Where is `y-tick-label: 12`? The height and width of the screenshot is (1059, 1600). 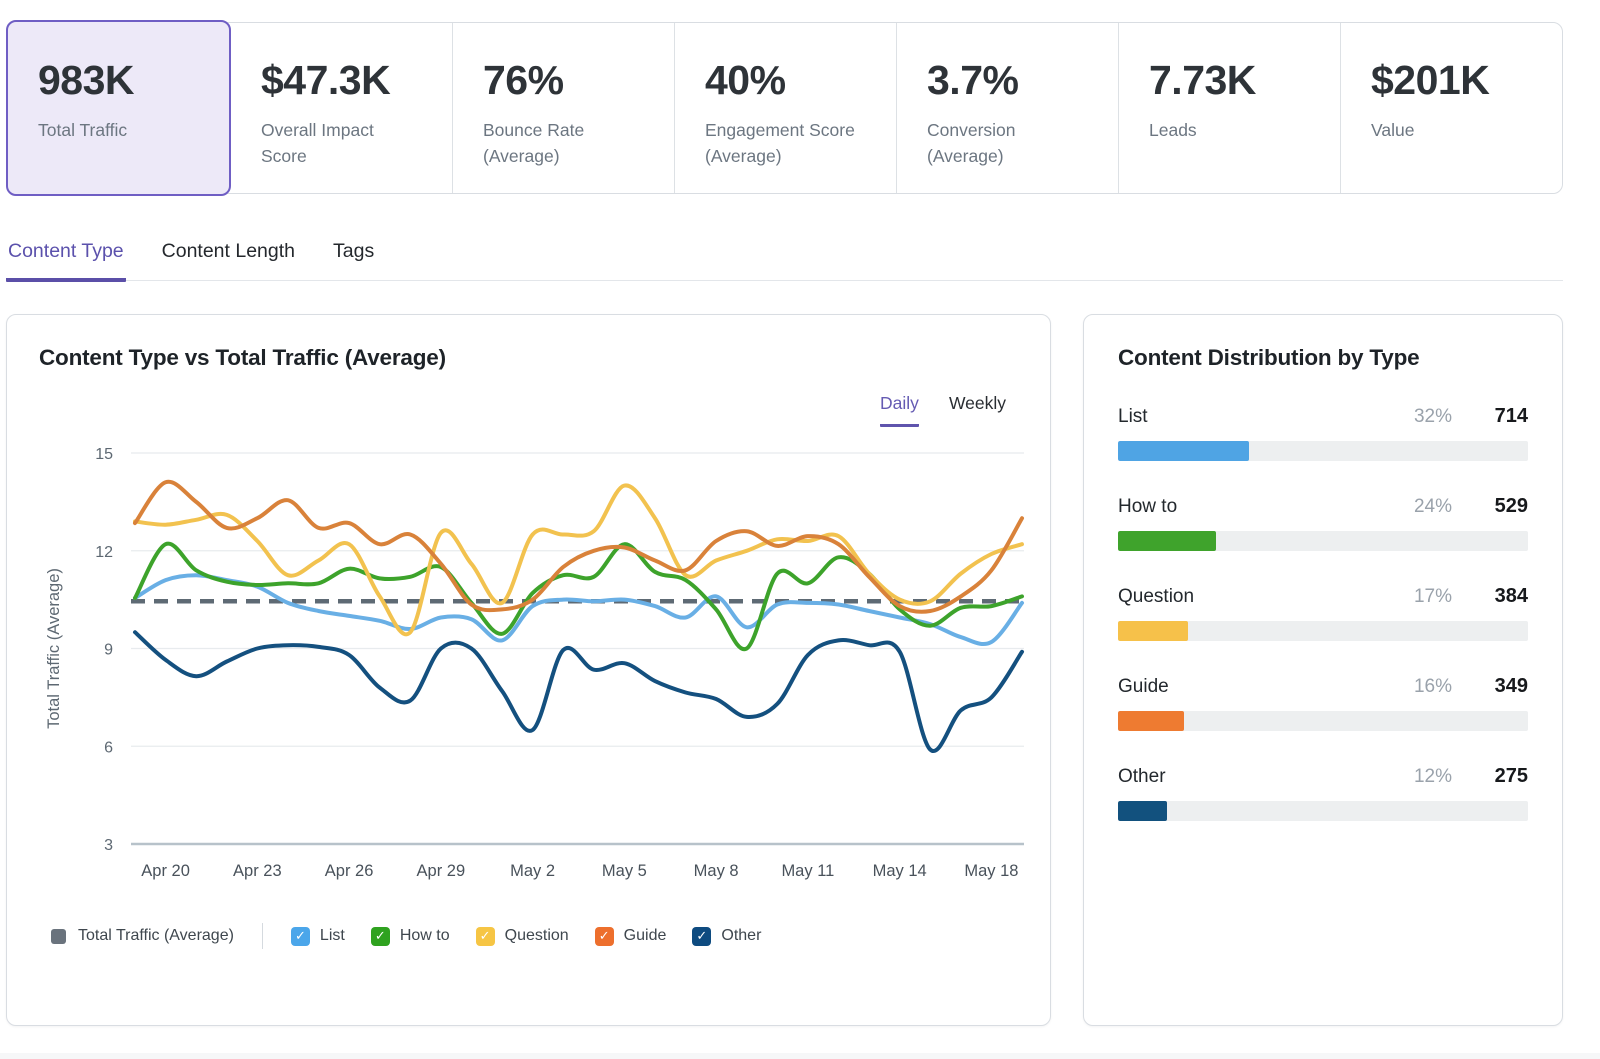 y-tick-label: 12 is located at coordinates (104, 552).